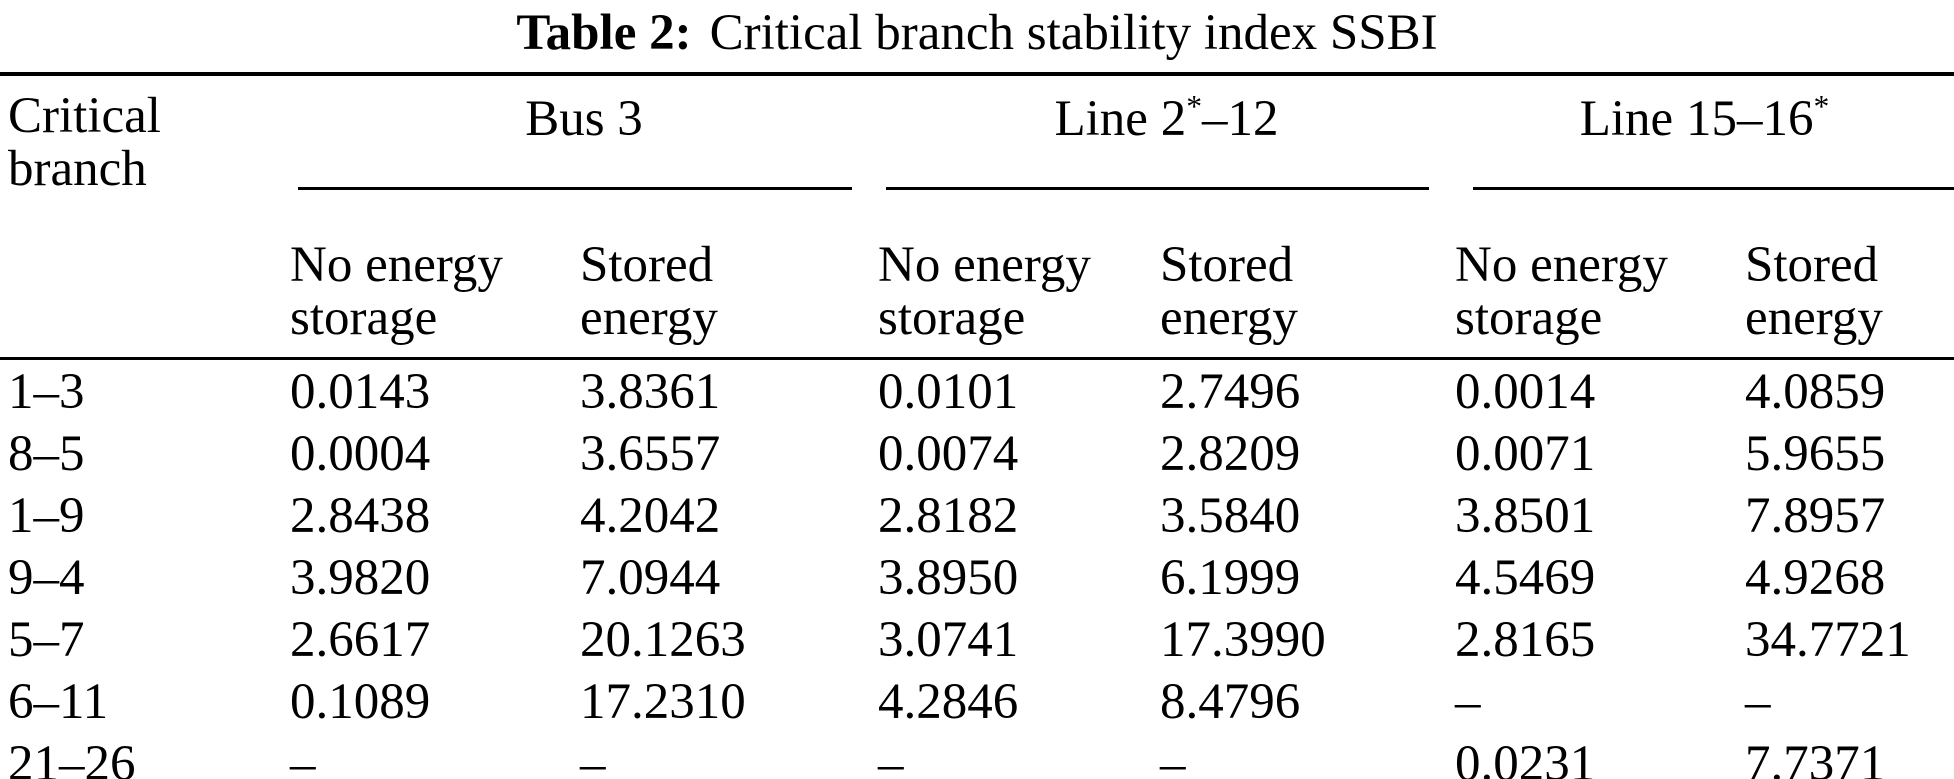  I want to click on value-cell: 7.7371, so click(1815, 757).